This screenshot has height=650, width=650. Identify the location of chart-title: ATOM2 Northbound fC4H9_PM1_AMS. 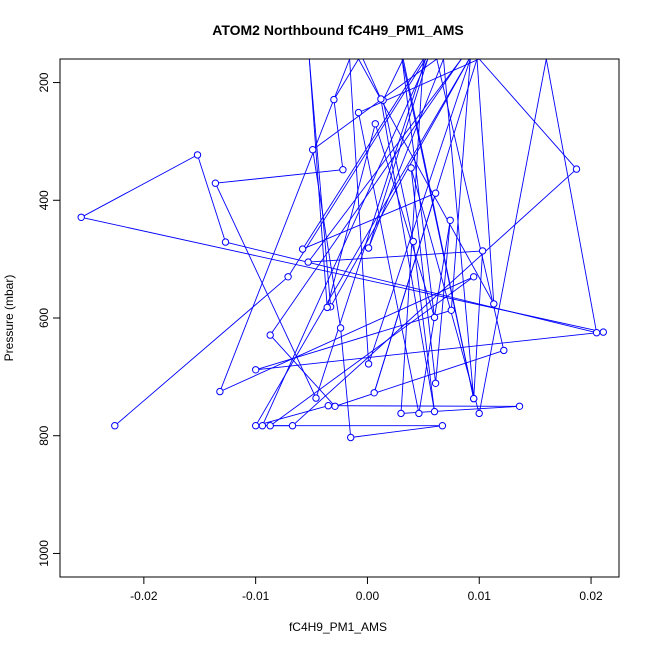
(338, 30).